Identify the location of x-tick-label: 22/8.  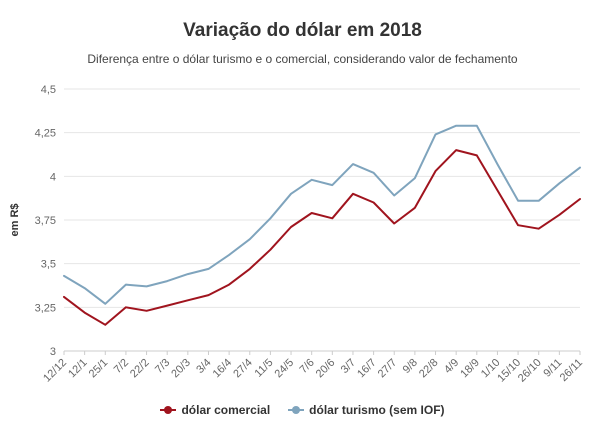
(429, 369).